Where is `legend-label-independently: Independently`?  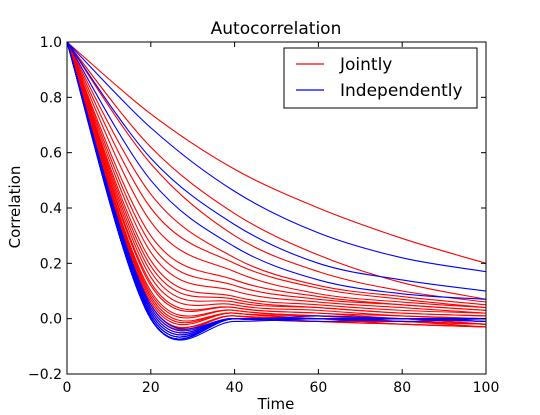
legend-label-independently: Independently is located at coordinates (401, 91).